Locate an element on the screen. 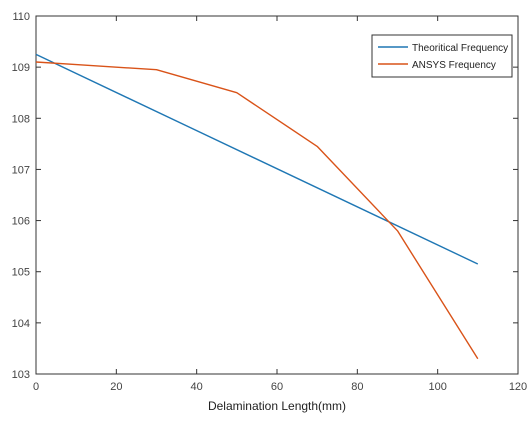 Image resolution: width=529 pixels, height=444 pixels. y-tick-label: 103 is located at coordinates (21, 375).